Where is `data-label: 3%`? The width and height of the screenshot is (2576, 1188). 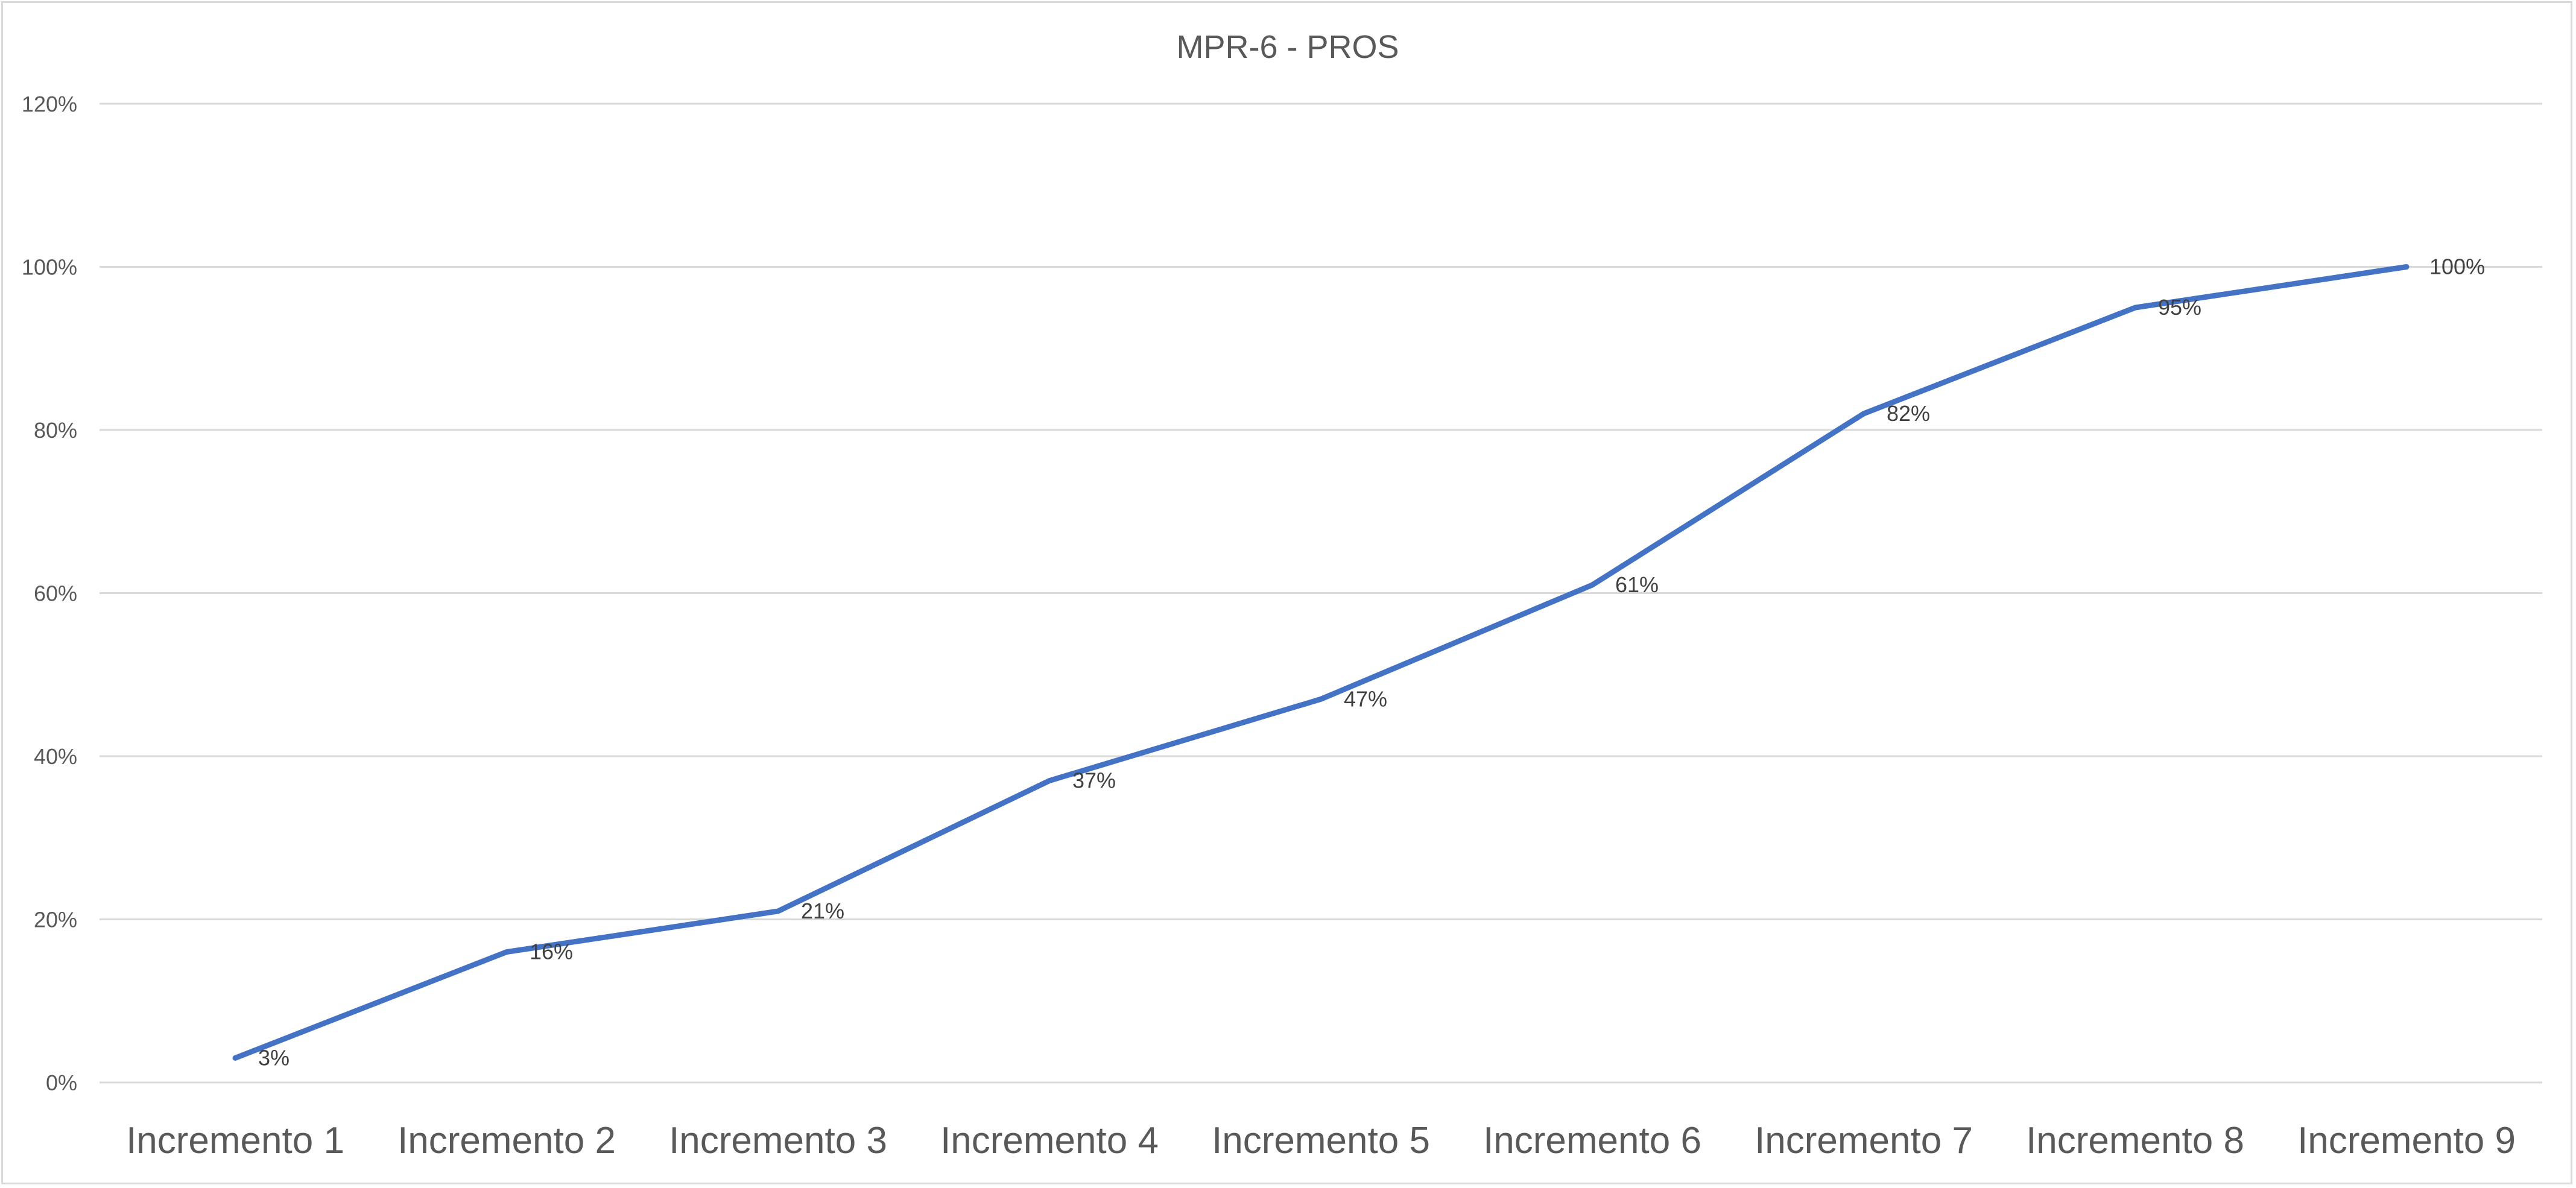
data-label: 3% is located at coordinates (274, 1057).